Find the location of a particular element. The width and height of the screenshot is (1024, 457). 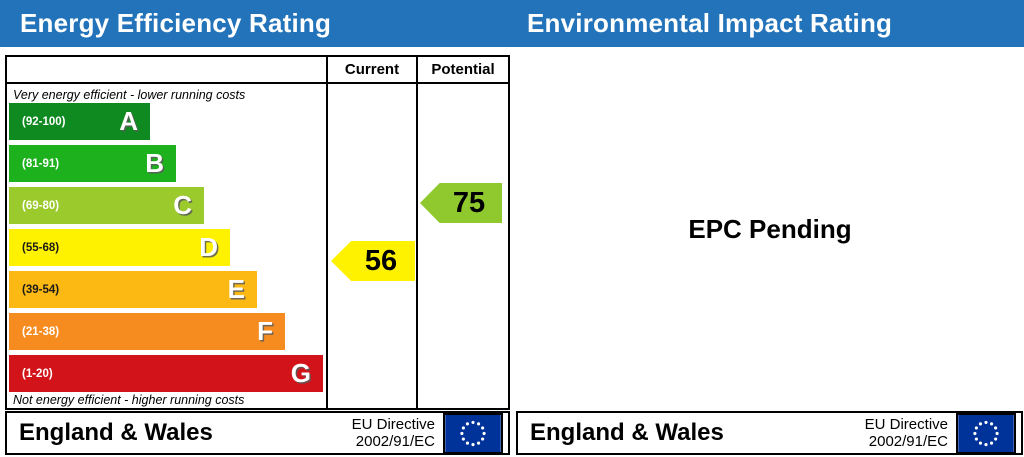

band-g-range: (1-20) is located at coordinates (37, 373).